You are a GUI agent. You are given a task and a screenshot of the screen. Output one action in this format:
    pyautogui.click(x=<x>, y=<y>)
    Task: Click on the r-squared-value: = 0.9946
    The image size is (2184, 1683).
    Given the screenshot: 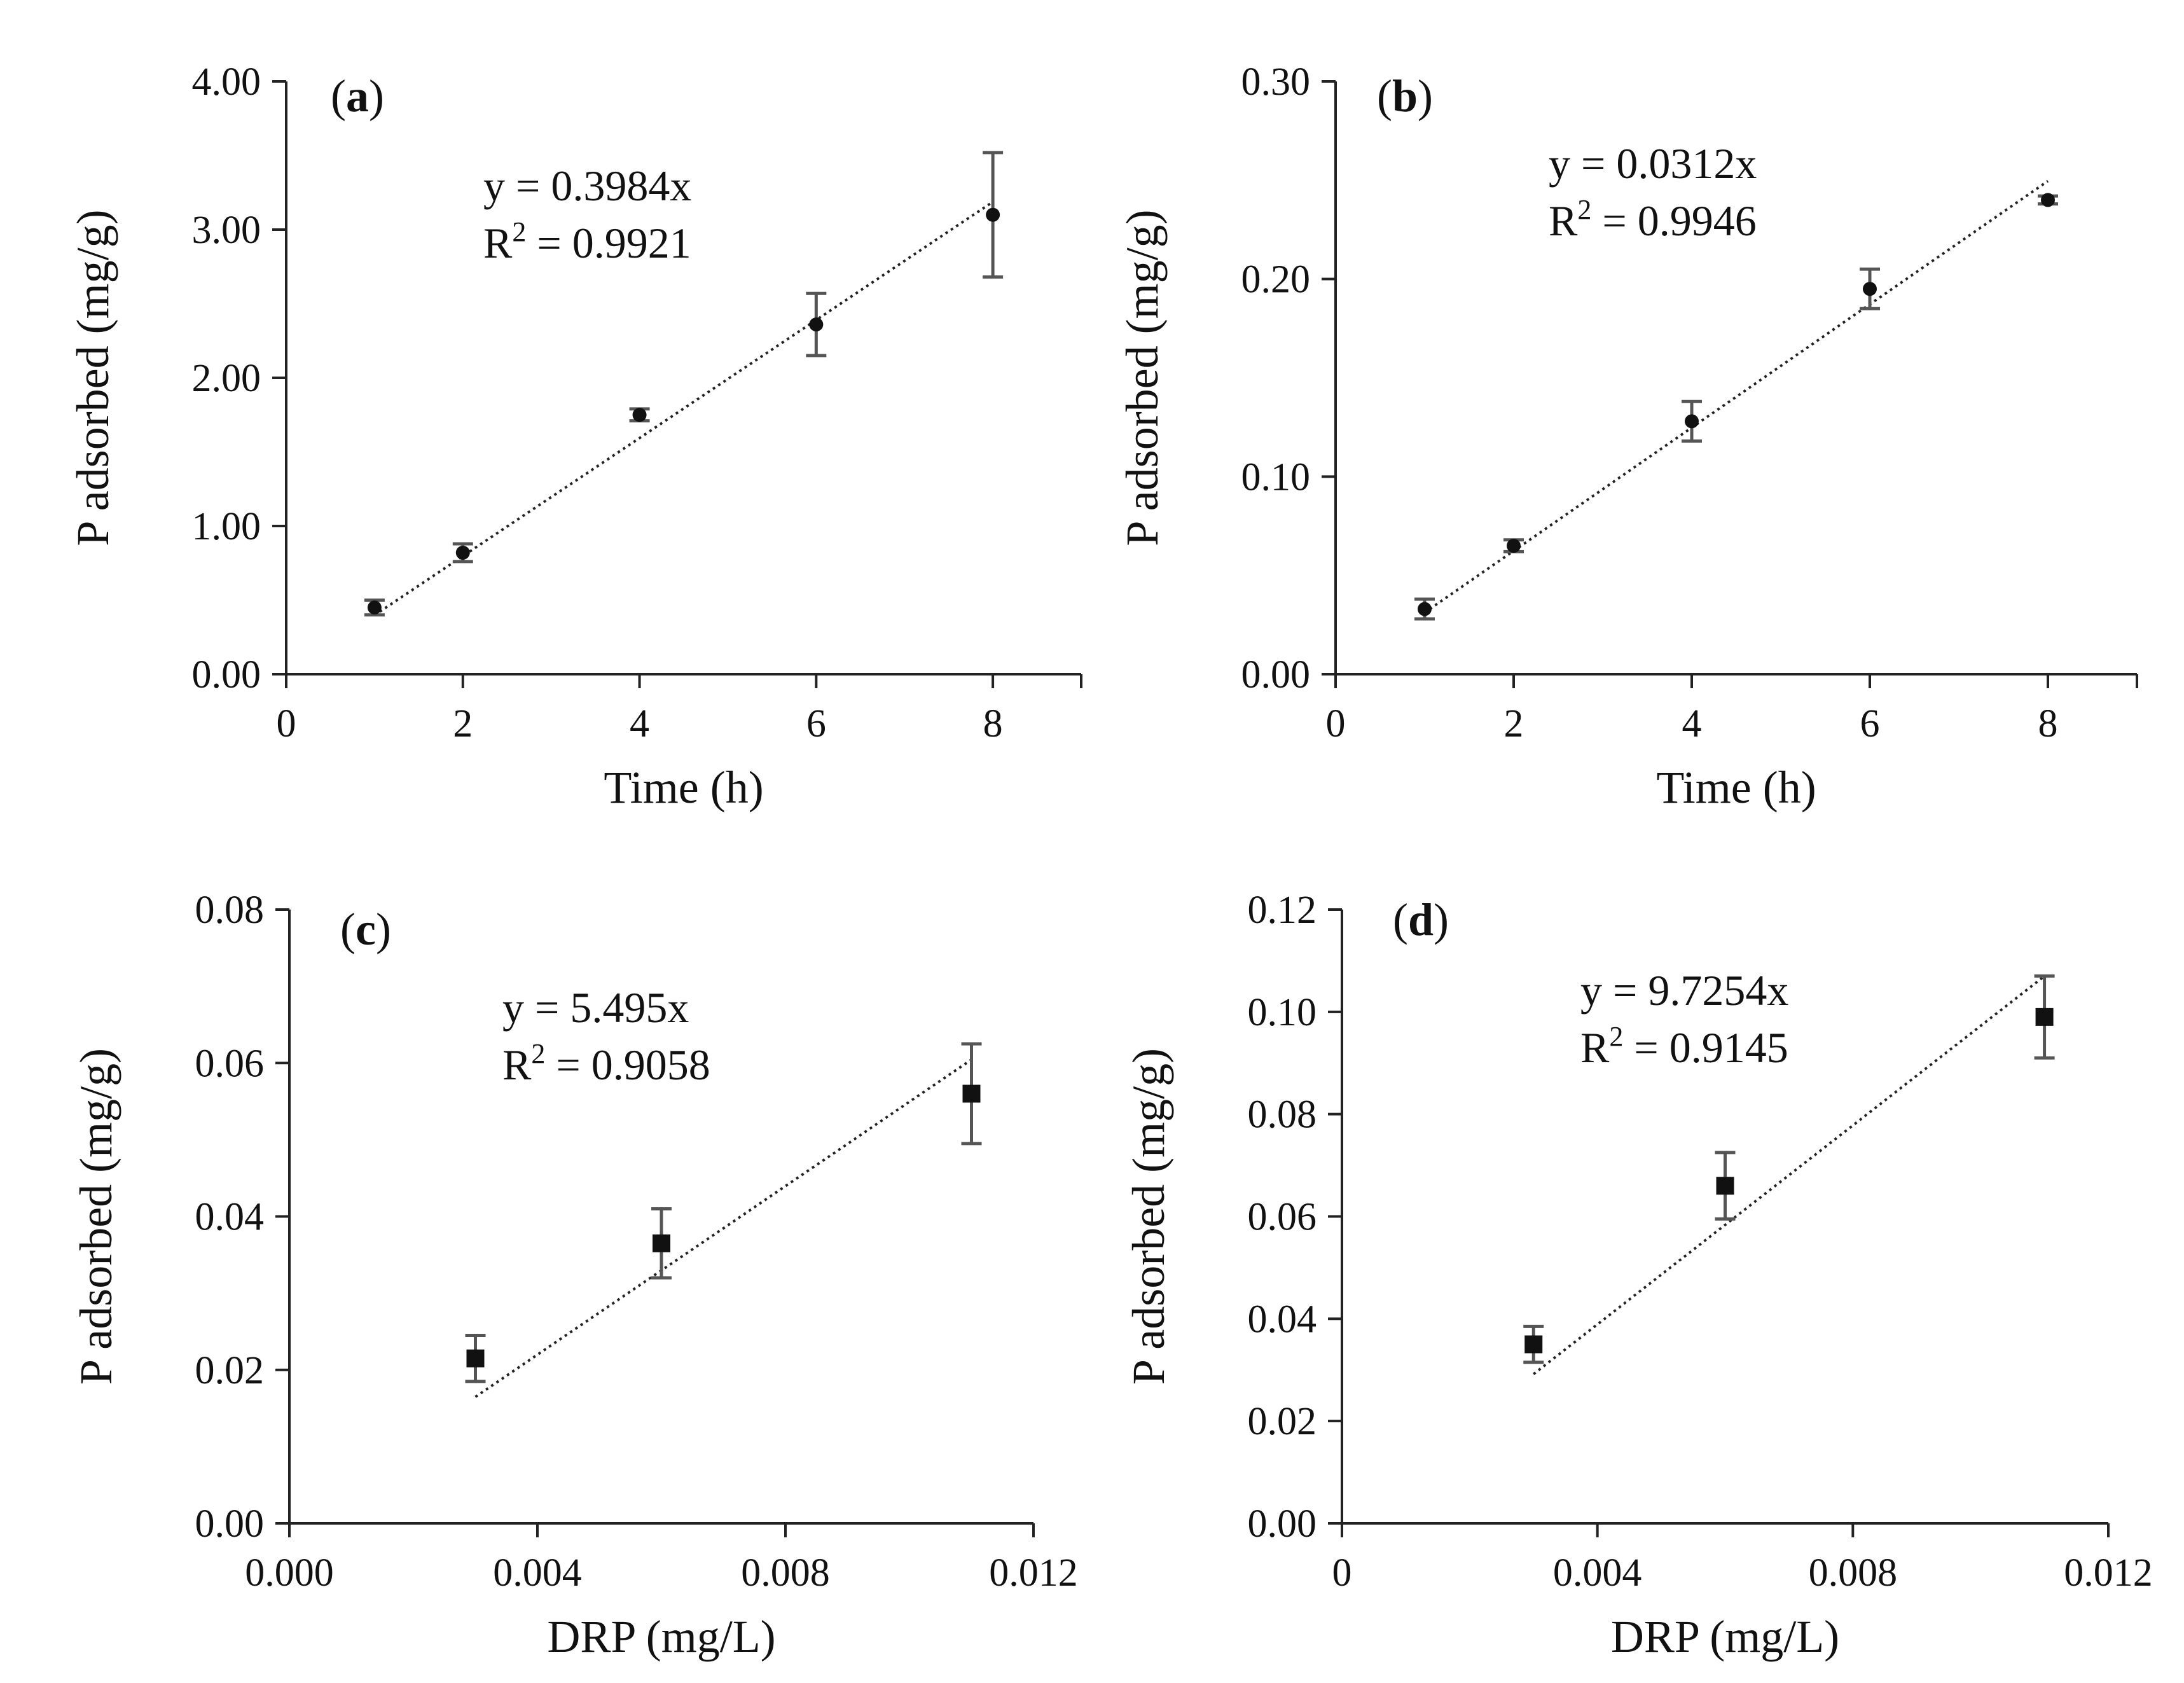 What is the action you would take?
    pyautogui.click(x=1673, y=221)
    